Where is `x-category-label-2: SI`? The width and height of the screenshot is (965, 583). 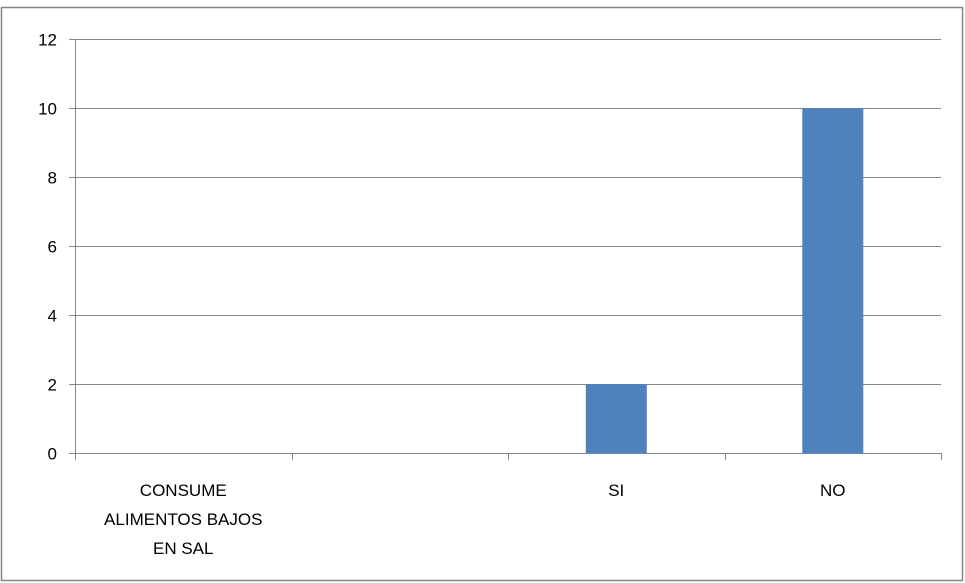
x-category-label-2: SI is located at coordinates (616, 490).